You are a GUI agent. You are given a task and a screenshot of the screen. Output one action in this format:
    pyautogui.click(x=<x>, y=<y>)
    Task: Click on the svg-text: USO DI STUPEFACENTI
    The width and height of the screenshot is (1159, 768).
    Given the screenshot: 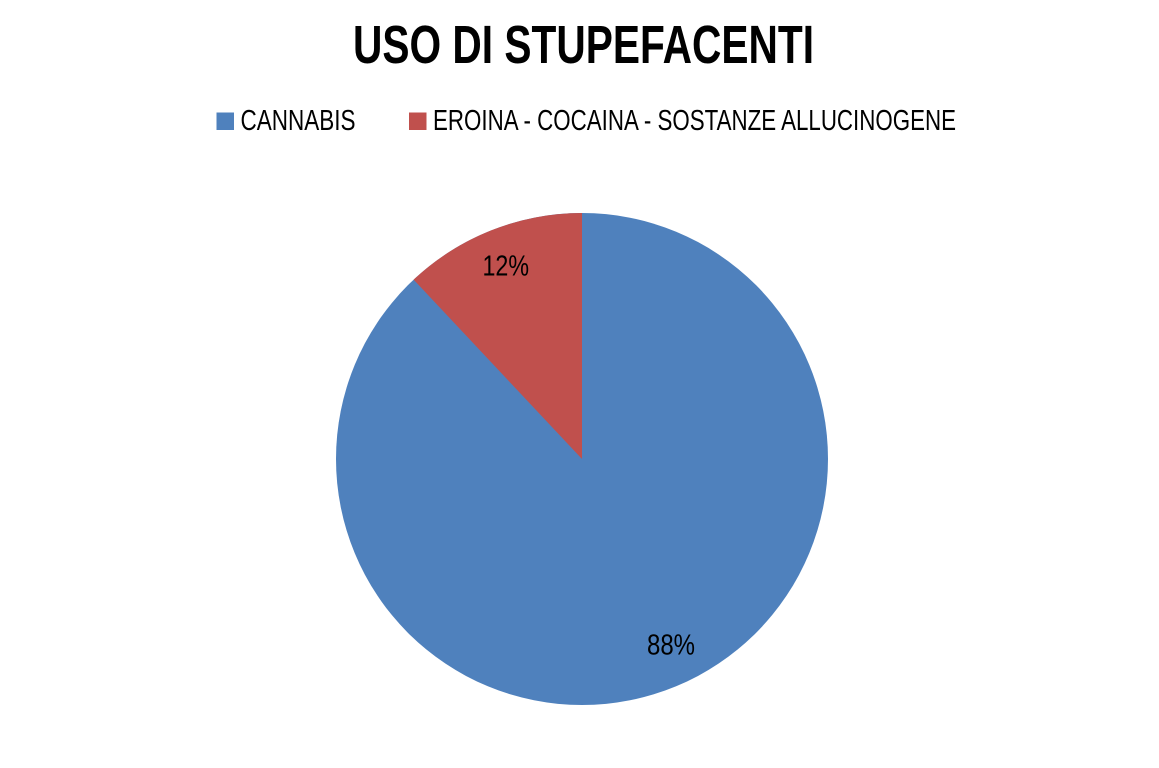 What is the action you would take?
    pyautogui.click(x=583, y=45)
    